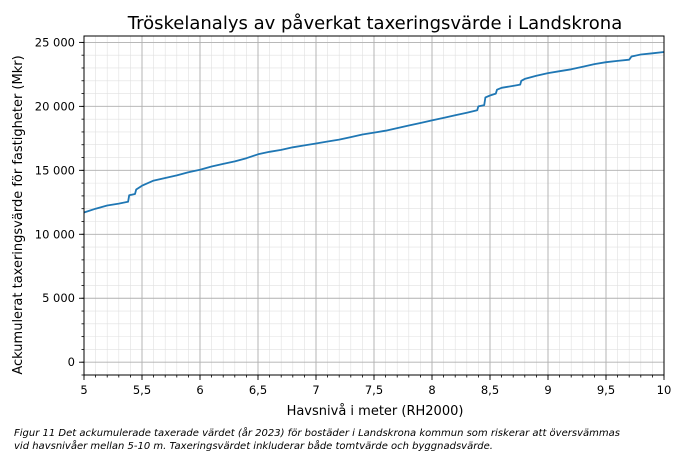  I want to click on x-tick-label: 8,5, so click(490, 390).